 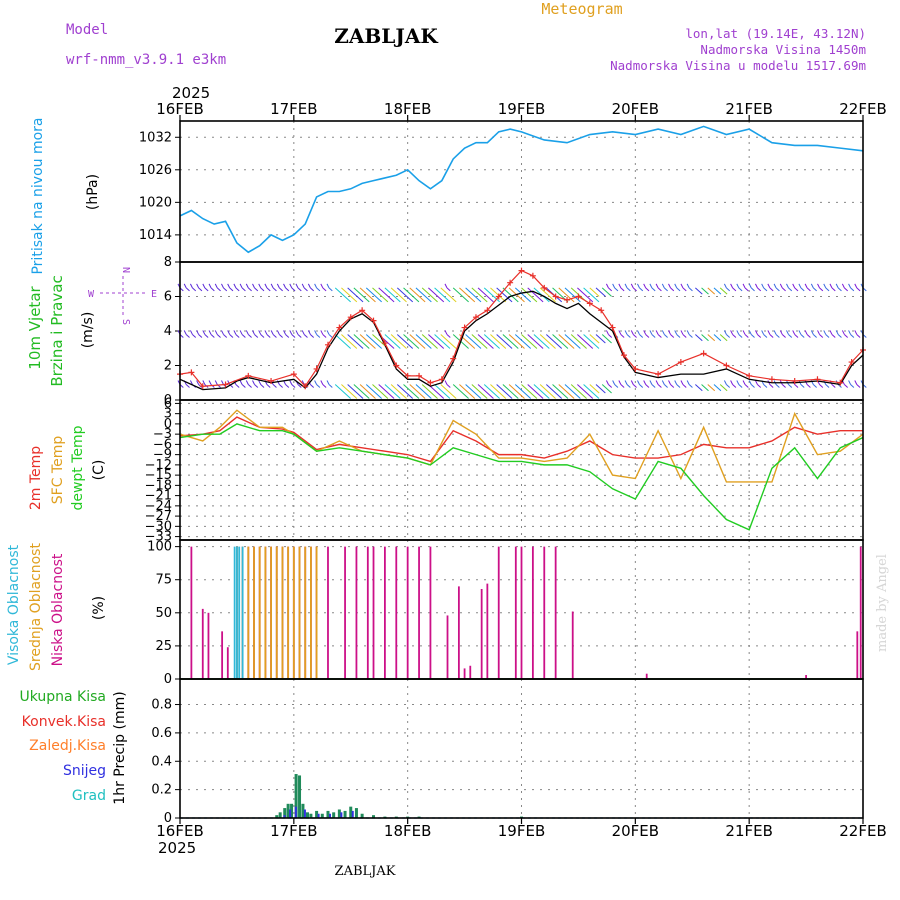 What do you see at coordinates (64, 722) in the screenshot?
I see `precip-legend-item: Konvek.Kisa` at bounding box center [64, 722].